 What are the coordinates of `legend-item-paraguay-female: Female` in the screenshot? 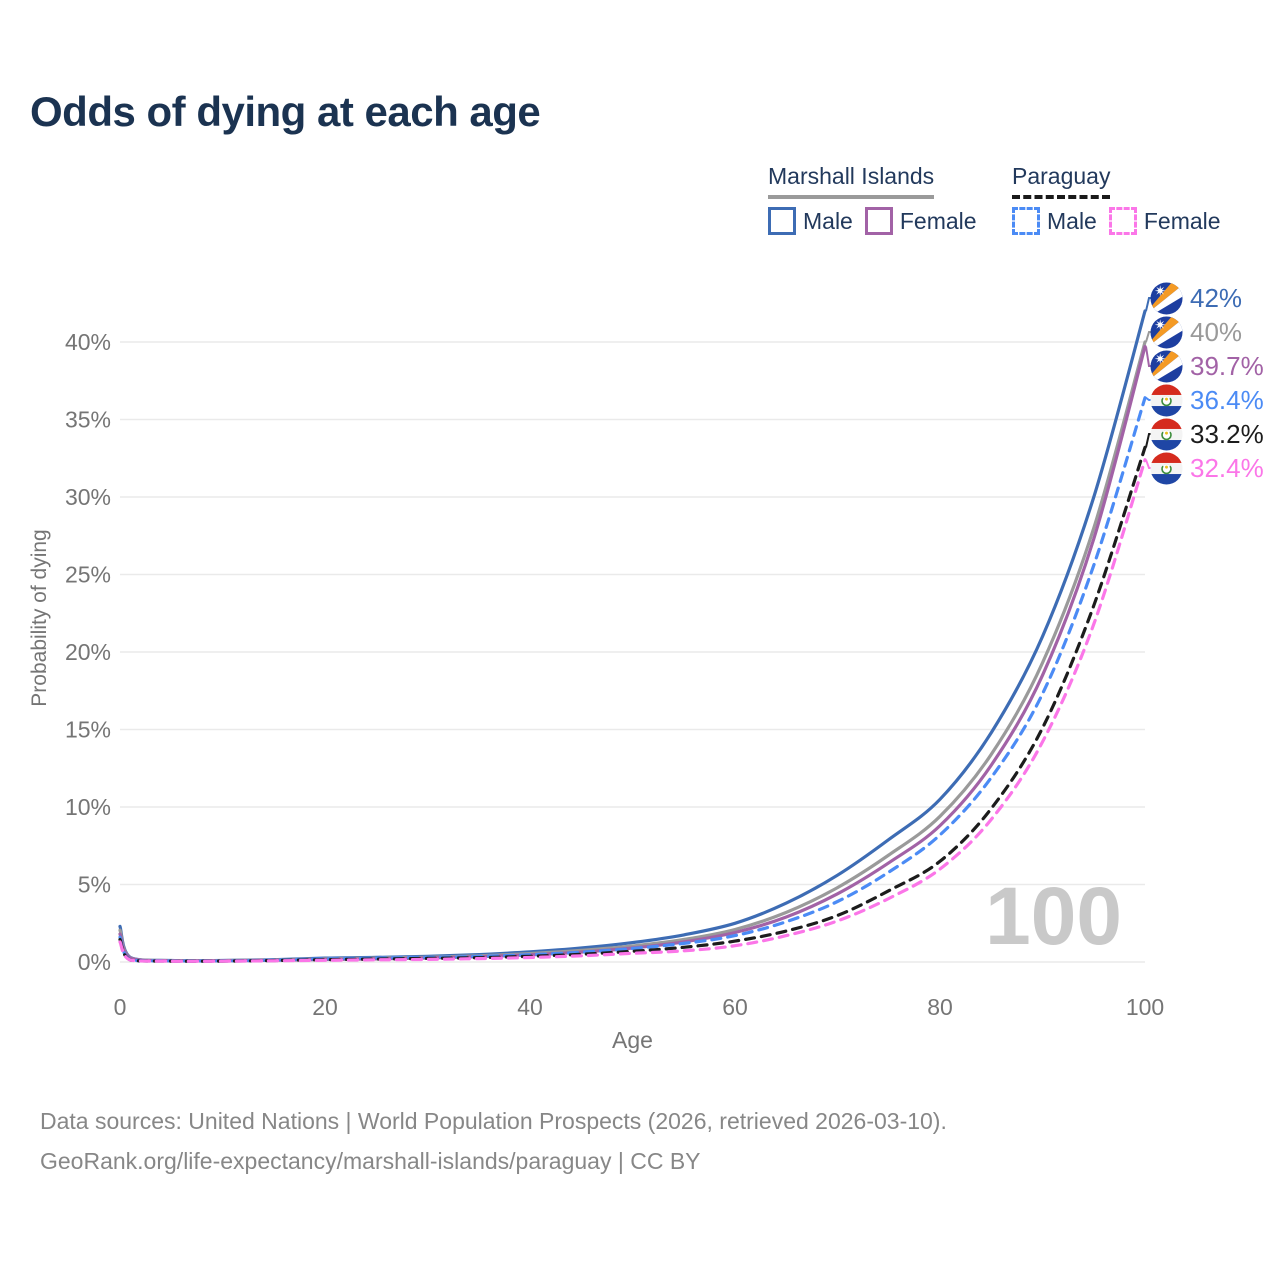 It's located at (1164, 221).